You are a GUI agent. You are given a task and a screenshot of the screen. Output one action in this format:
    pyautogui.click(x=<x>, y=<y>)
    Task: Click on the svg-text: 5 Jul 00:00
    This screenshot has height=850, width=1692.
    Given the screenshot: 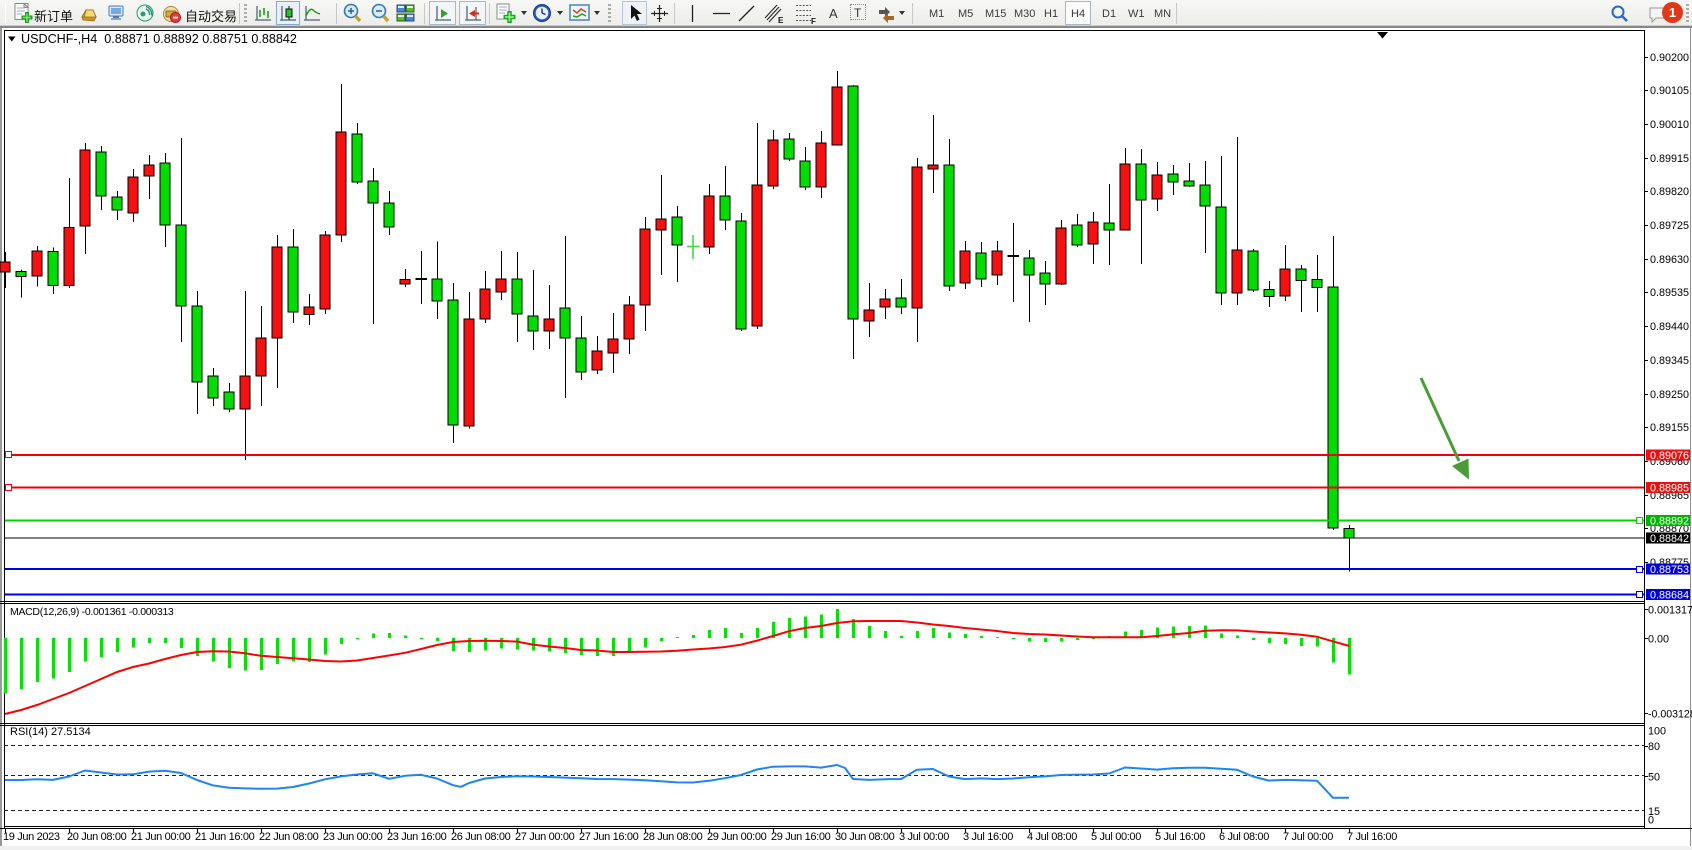 What is the action you would take?
    pyautogui.click(x=1116, y=837)
    